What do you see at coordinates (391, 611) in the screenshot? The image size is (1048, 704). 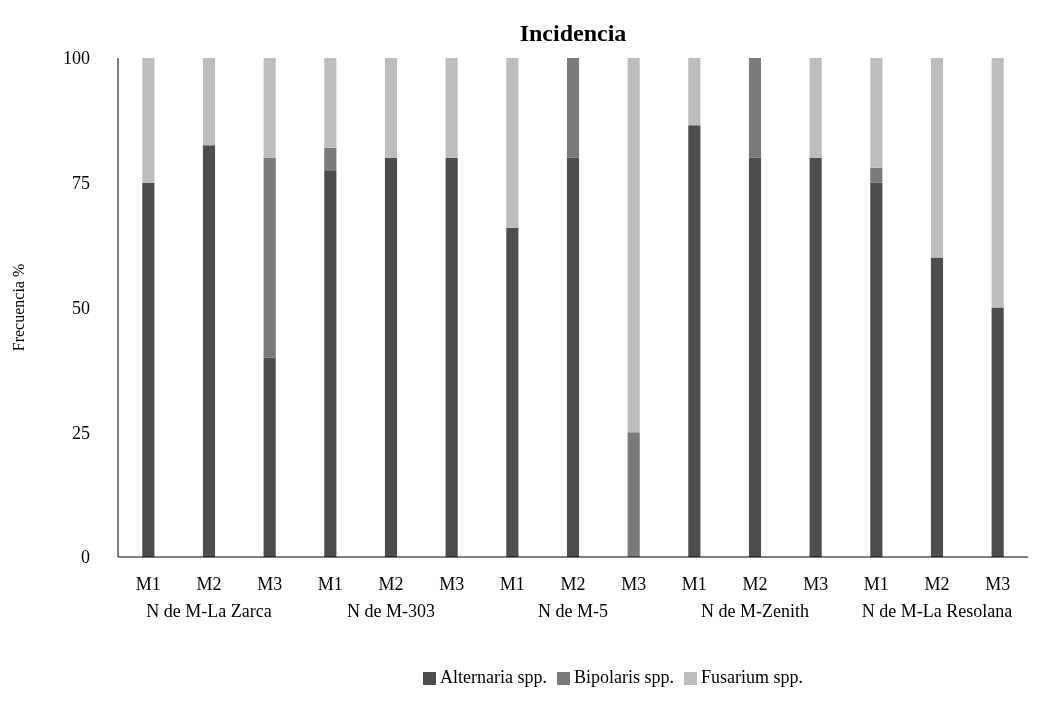 I see `text: N de M-303` at bounding box center [391, 611].